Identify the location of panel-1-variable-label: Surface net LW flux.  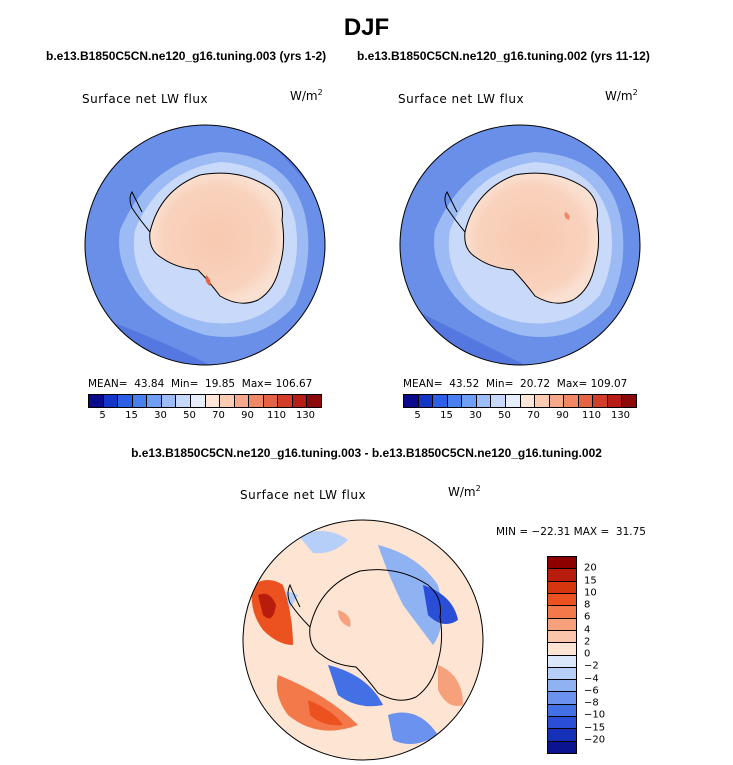
(145, 99).